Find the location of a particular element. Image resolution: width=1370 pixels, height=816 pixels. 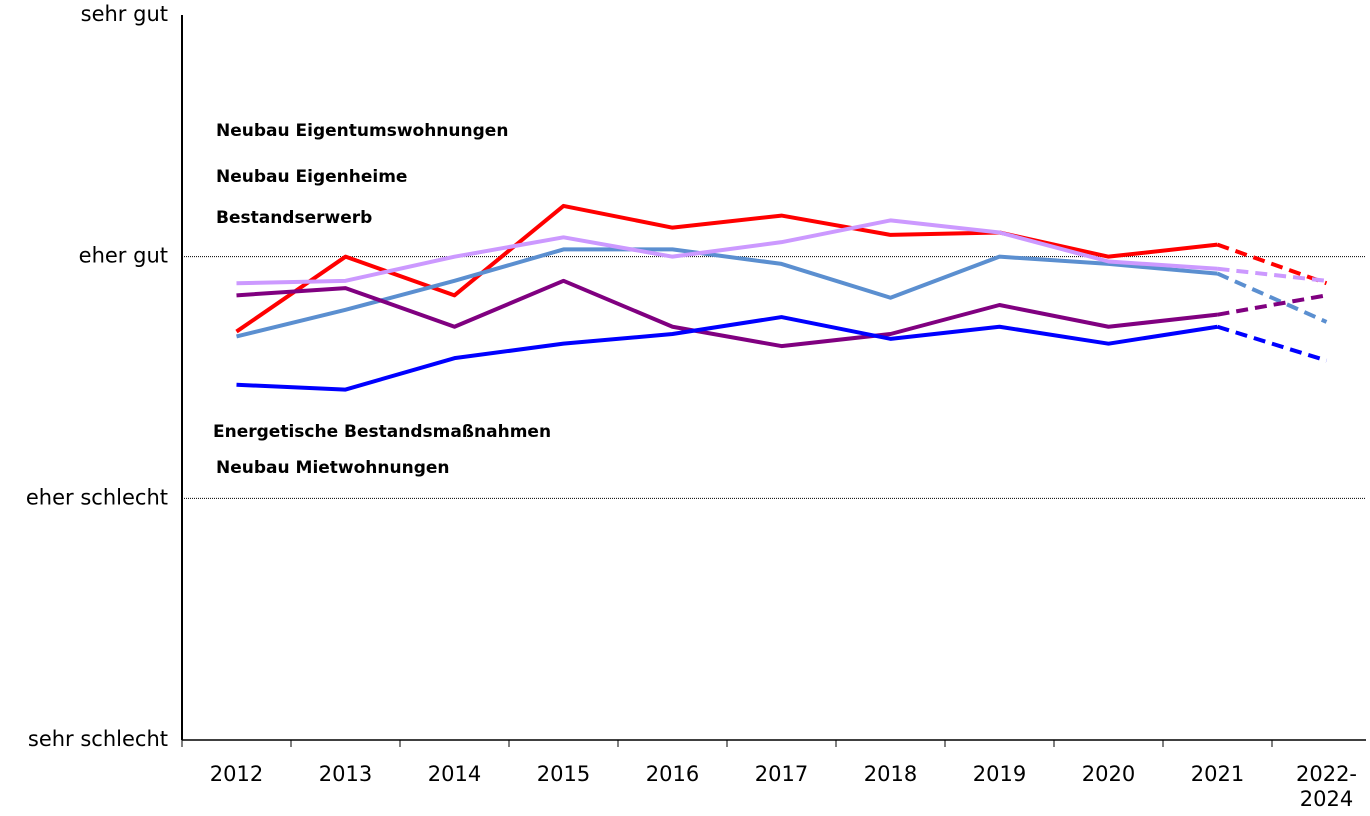

x-tick-label: 2013 is located at coordinates (345, 774).